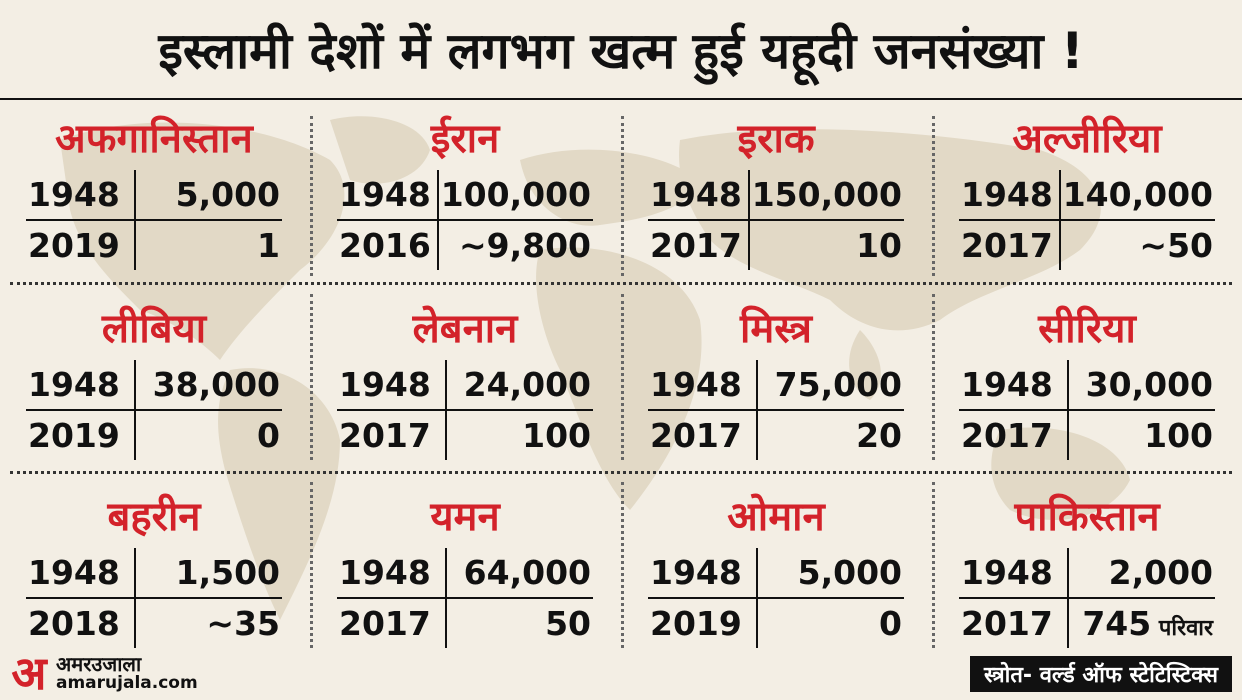 This screenshot has width=1242, height=700. I want to click on population-cell: 30,000, so click(1141, 385).